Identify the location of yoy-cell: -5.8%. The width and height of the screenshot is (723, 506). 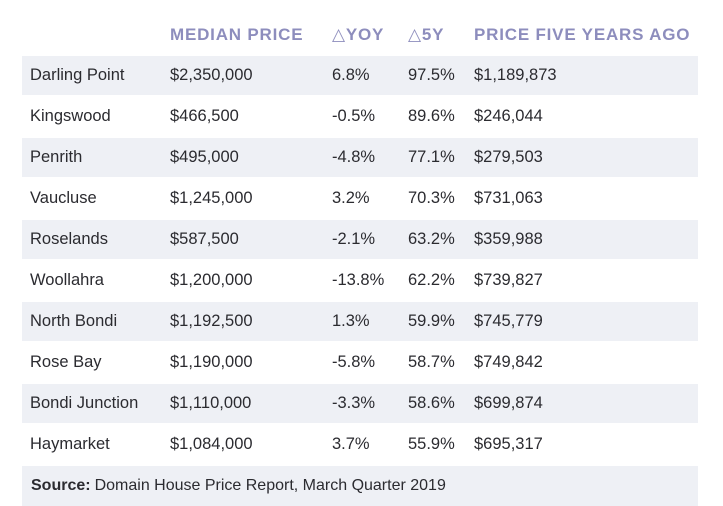
(354, 362).